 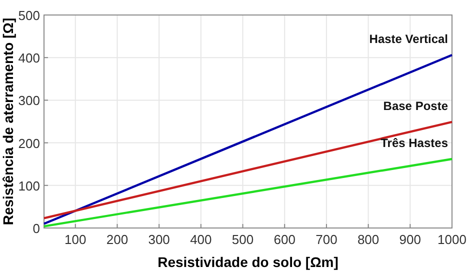 I want to click on y-tick-label: 300, so click(x=29, y=100).